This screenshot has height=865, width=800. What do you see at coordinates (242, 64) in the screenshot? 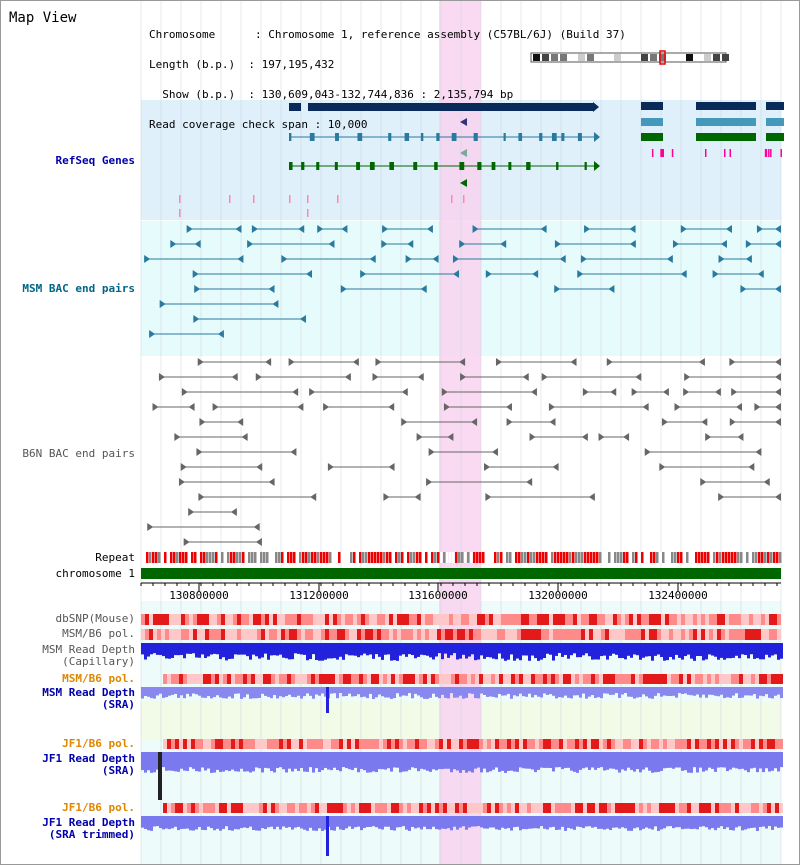
I see `info-line-length: Length (b.p.) : 197,195,432` at bounding box center [242, 64].